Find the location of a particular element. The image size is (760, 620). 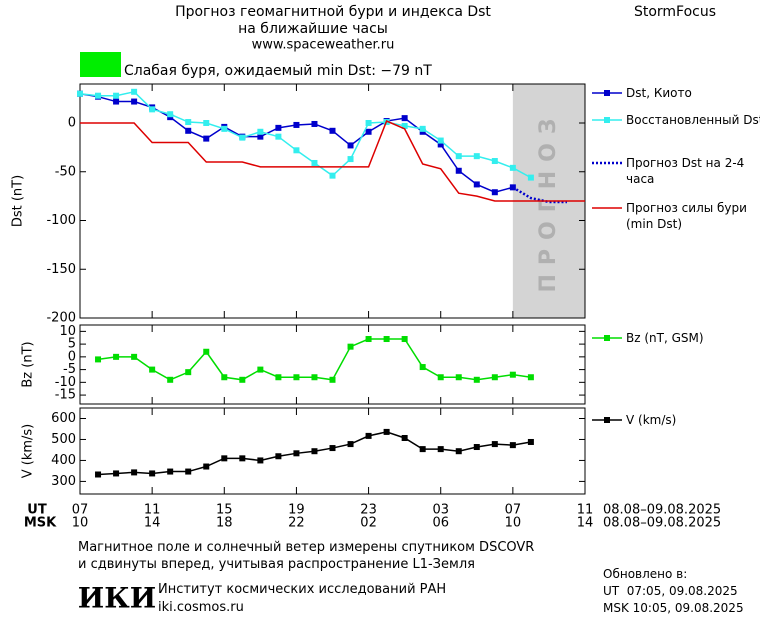

x-tick-label-msk: 02 is located at coordinates (368, 523).